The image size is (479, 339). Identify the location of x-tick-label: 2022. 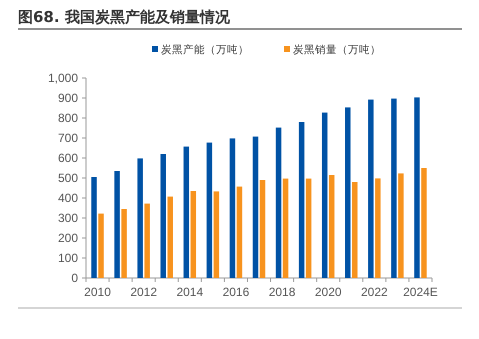
(374, 292).